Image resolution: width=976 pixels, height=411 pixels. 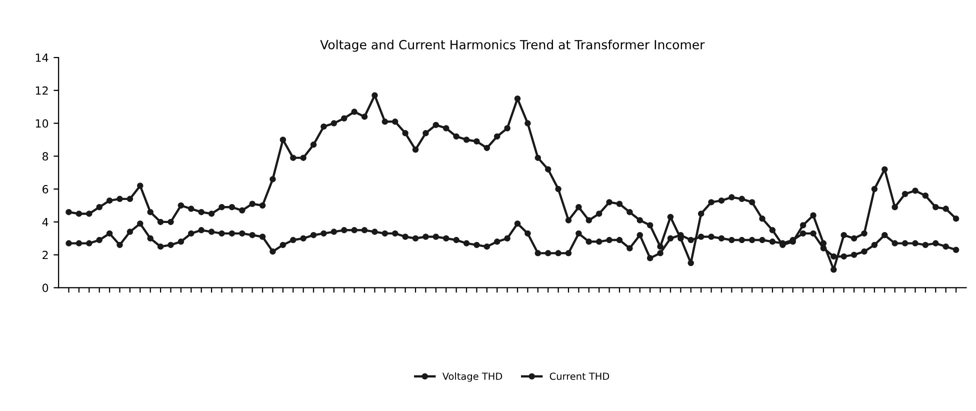 What do you see at coordinates (45, 255) in the screenshot?
I see `y-tick-label: 2` at bounding box center [45, 255].